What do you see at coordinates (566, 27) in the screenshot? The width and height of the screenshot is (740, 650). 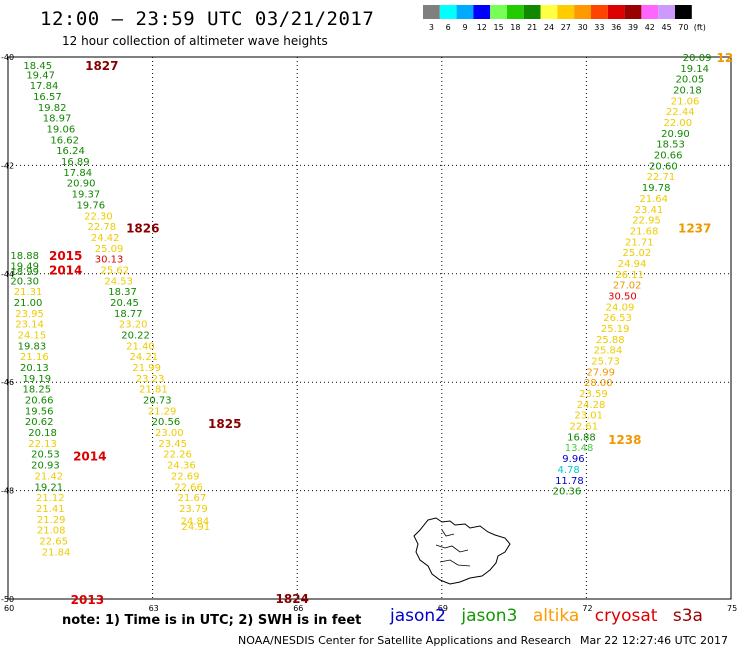 I see `legend-bin-label: 27` at bounding box center [566, 27].